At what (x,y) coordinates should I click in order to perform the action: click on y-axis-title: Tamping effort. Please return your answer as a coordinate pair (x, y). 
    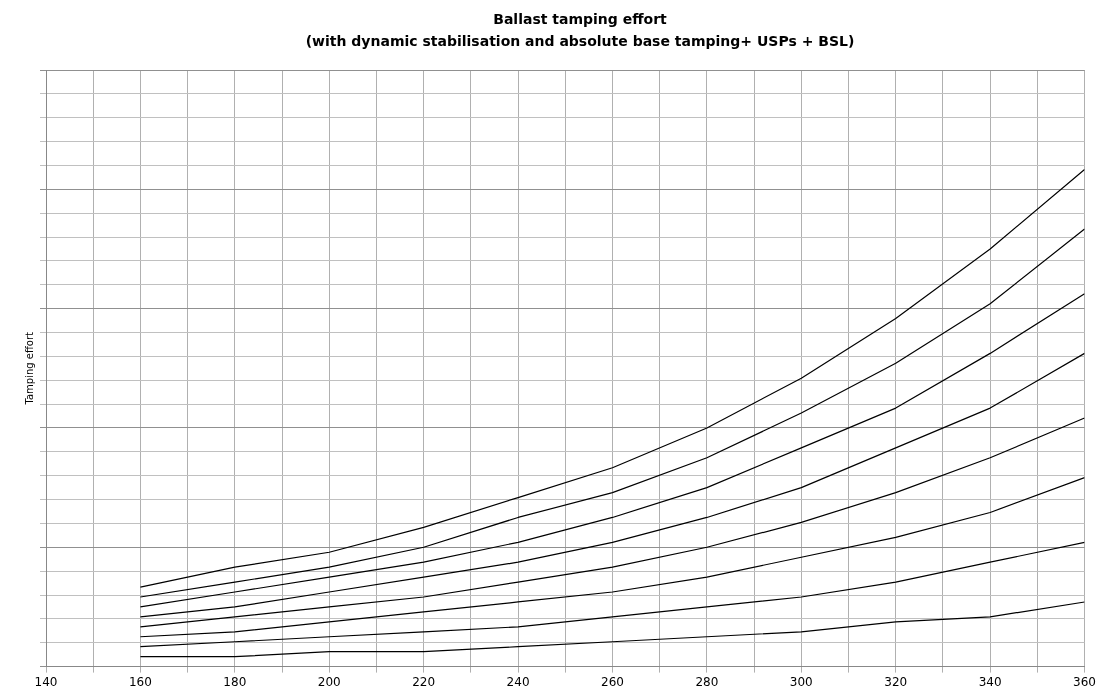
    Looking at the image, I should click on (29, 368).